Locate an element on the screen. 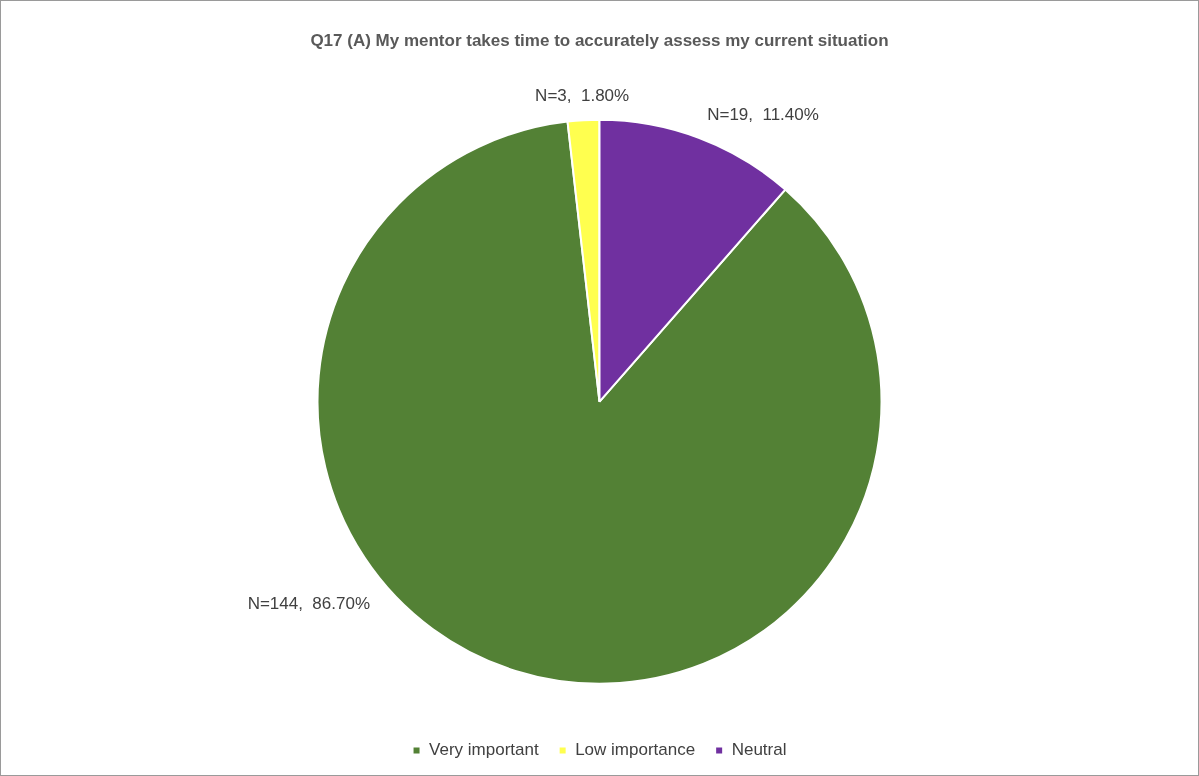 This screenshot has height=776, width=1199. legend-label: Neutral is located at coordinates (759, 750).